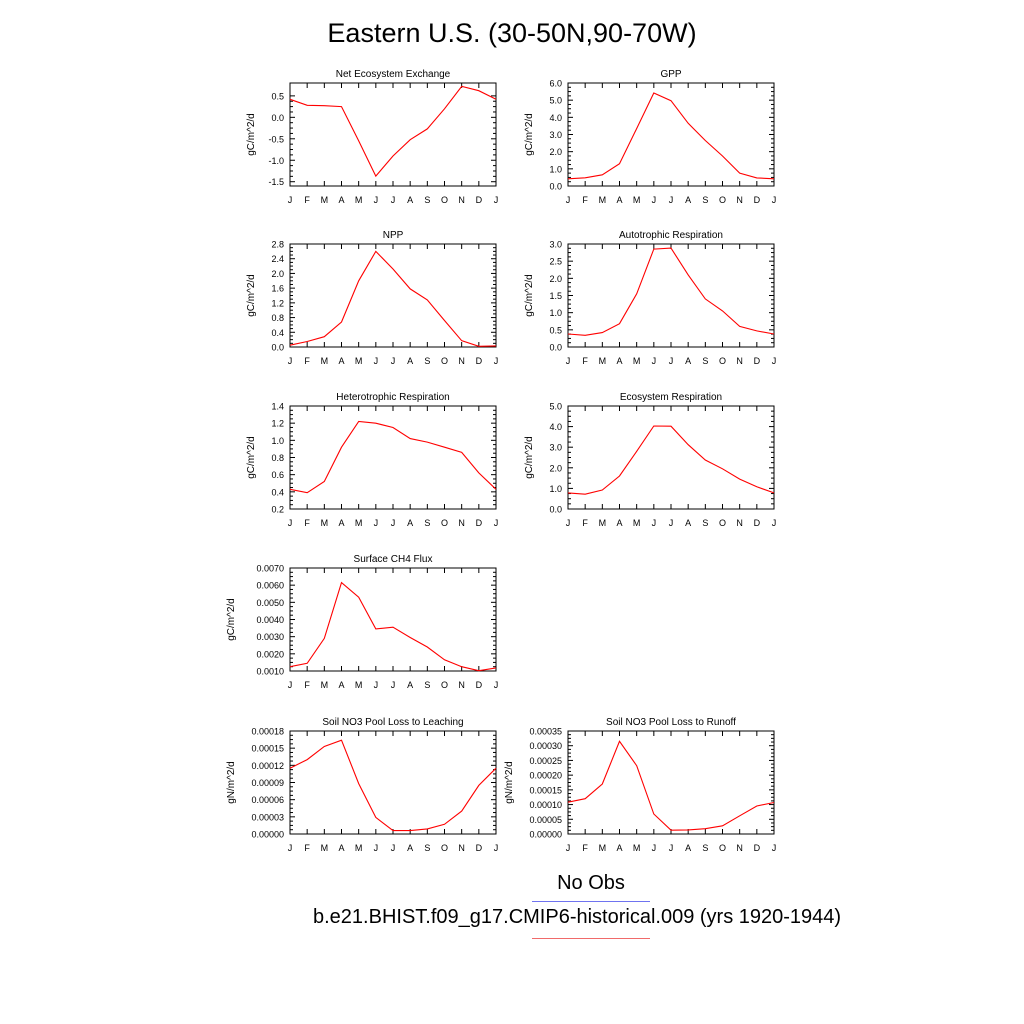 This screenshot has width=1024, height=1024. What do you see at coordinates (267, 783) in the screenshot?
I see `y-tick-label: 0.00009` at bounding box center [267, 783].